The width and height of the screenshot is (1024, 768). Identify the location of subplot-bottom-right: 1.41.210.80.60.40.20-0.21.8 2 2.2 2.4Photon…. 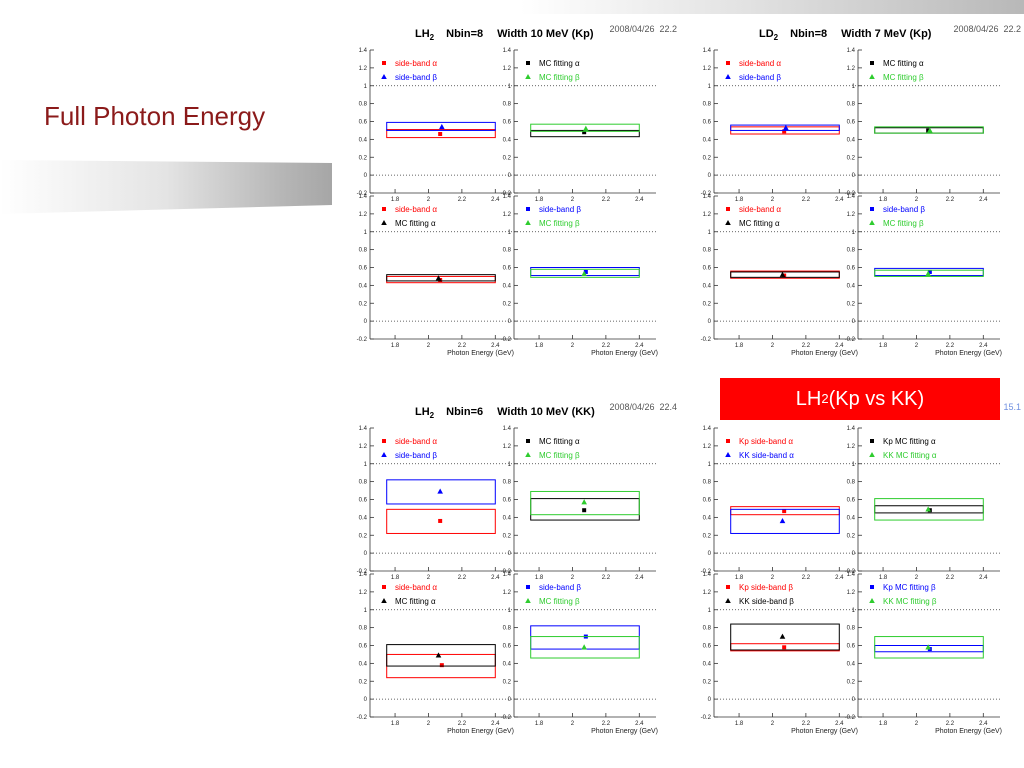
(579, 275).